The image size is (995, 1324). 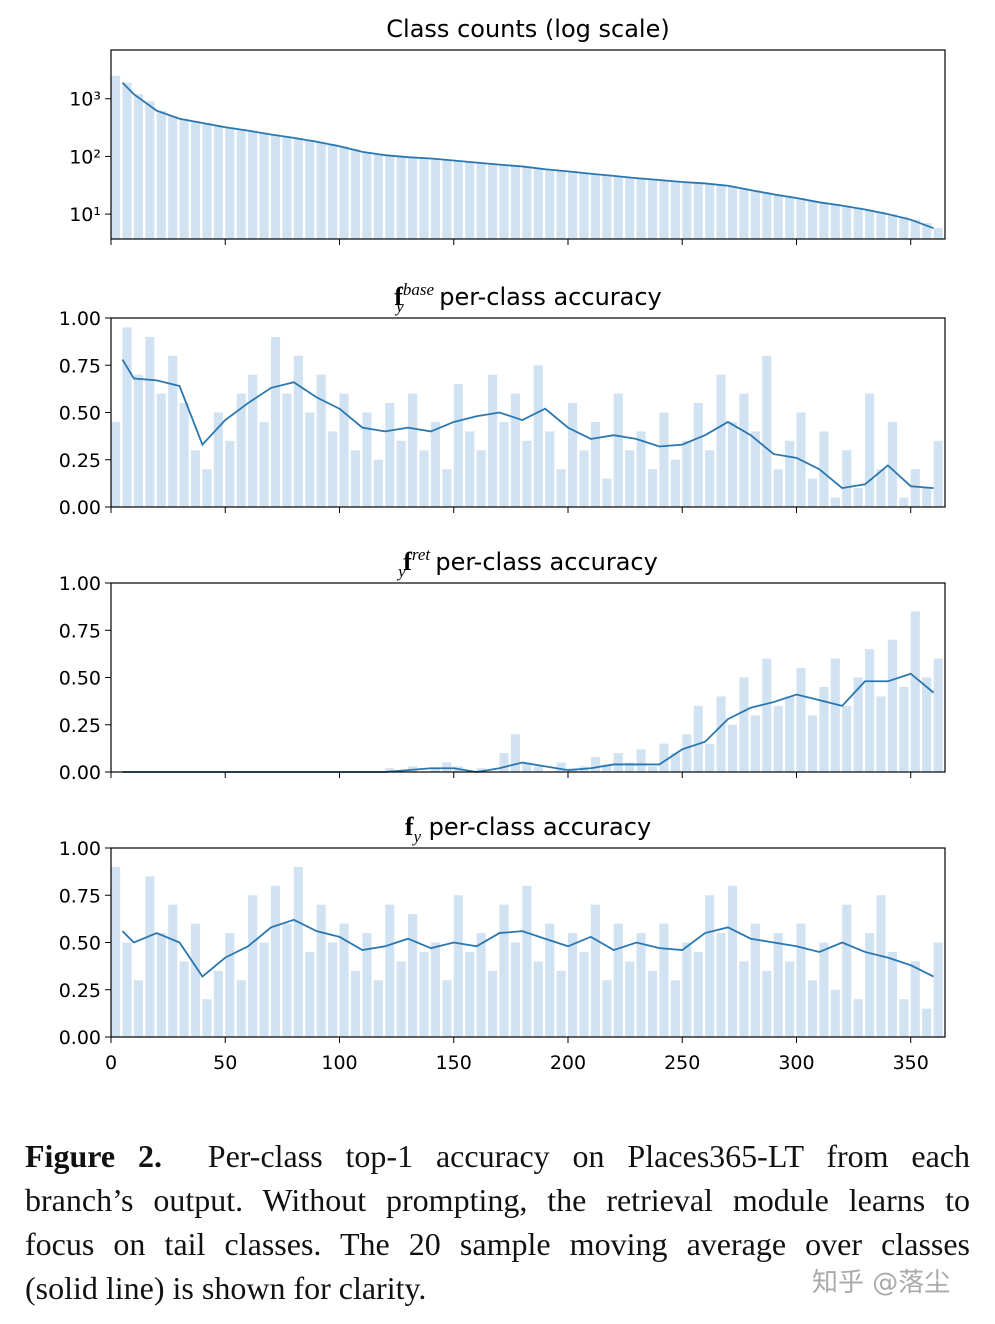 I want to click on title-text: Class counts (log scale), so click(x=527, y=29).